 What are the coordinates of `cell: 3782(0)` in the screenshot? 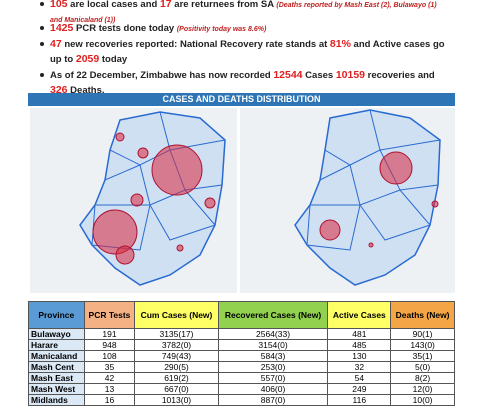 It's located at (176, 345).